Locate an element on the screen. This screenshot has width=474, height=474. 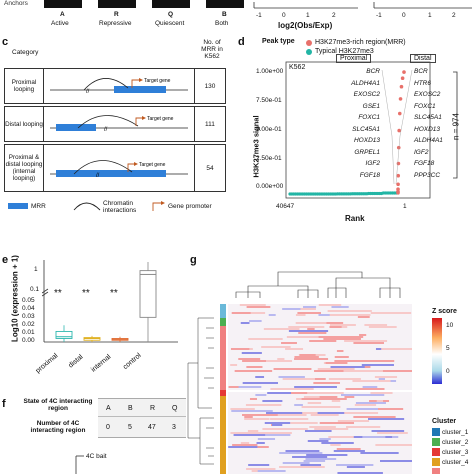
box-body is located at coordinates (148, 294).